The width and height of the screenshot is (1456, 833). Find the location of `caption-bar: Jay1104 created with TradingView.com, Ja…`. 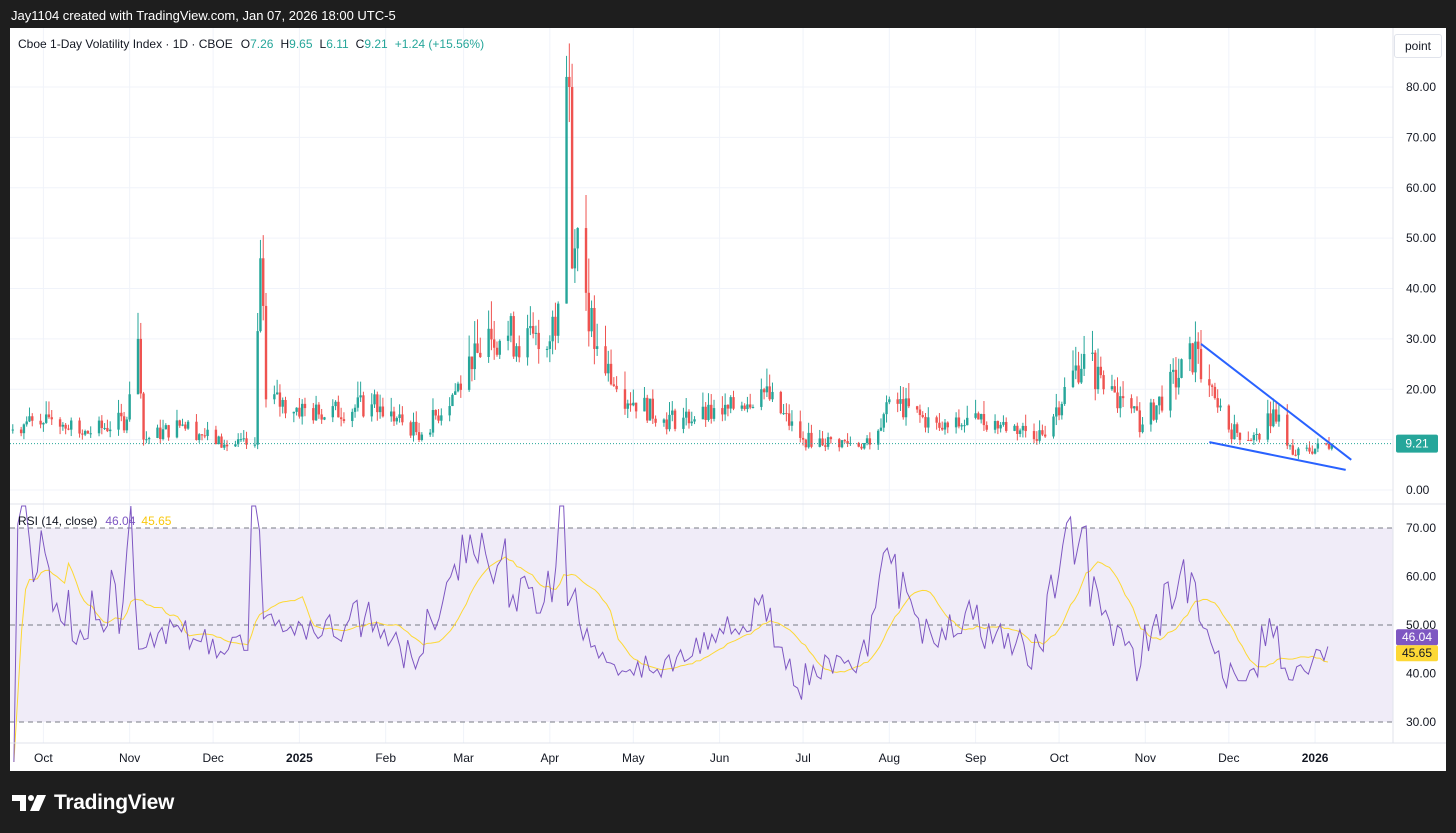

caption-bar: Jay1104 created with TradingView.com, Ja… is located at coordinates (728, 14).